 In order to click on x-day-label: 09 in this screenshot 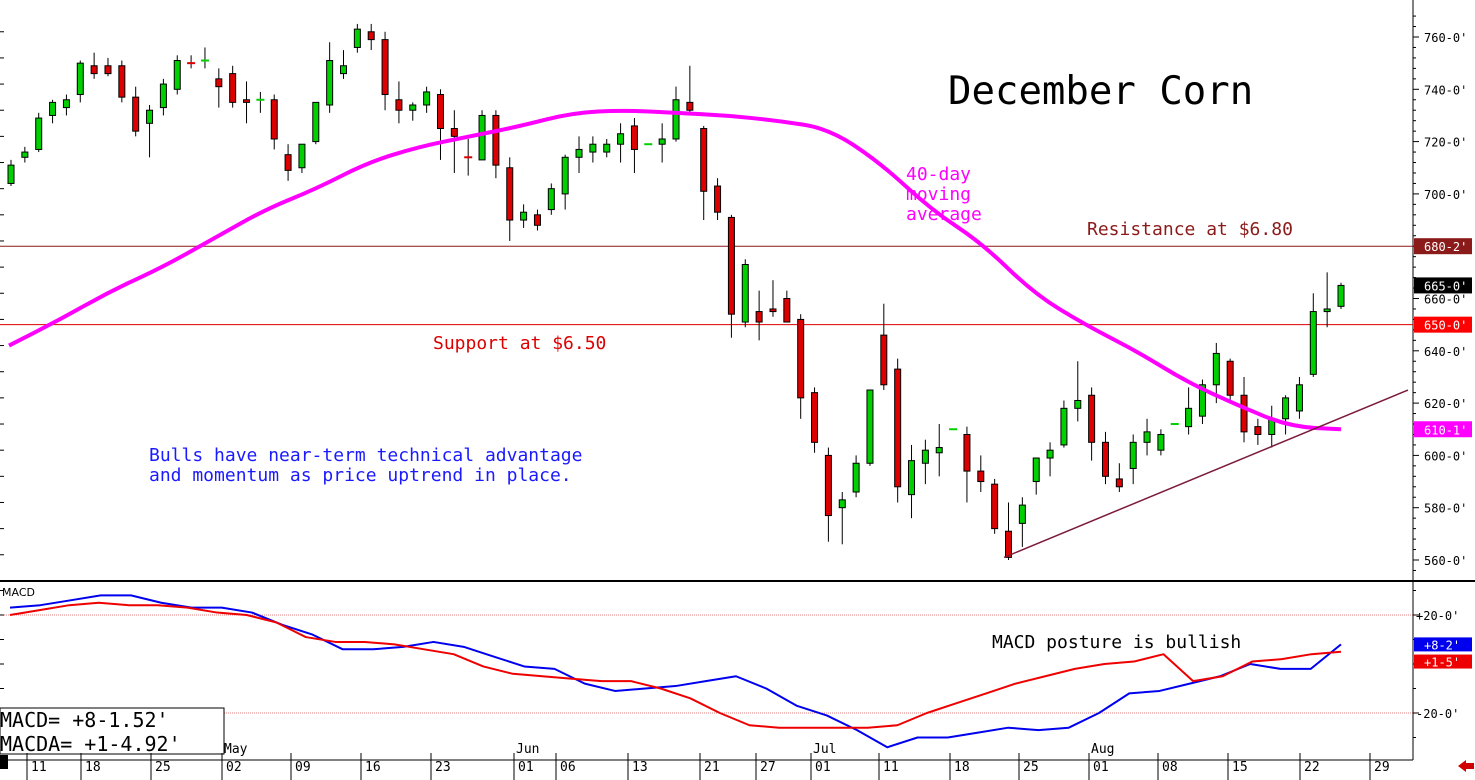, I will do `click(303, 767)`.